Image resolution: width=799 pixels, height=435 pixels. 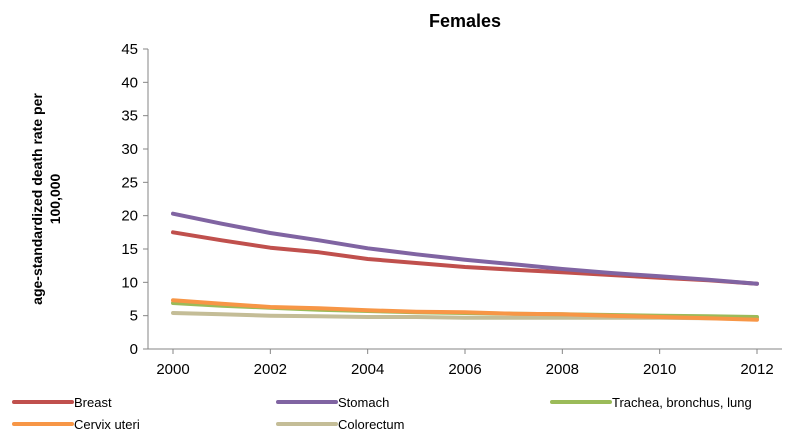 I want to click on y-axis-label: age-standardized death rate per, so click(x=37, y=199).